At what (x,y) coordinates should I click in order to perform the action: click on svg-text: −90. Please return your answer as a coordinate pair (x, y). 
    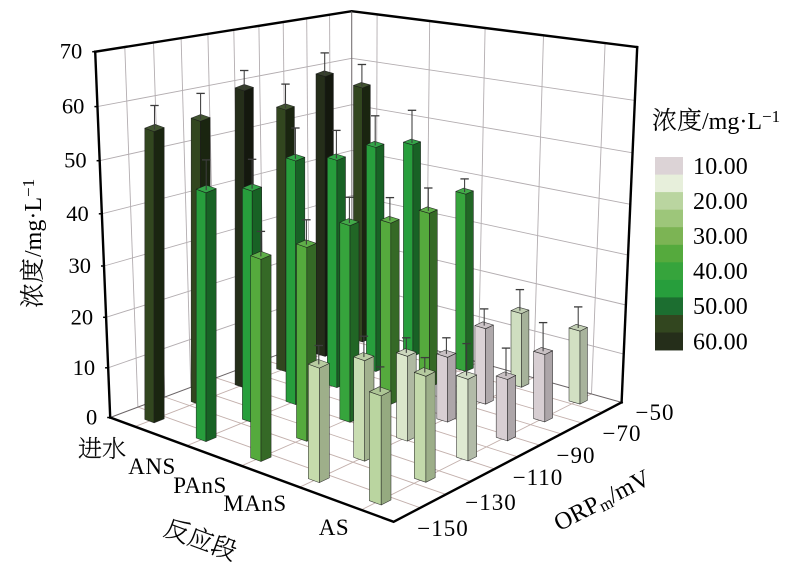
    Looking at the image, I should click on (576, 455).